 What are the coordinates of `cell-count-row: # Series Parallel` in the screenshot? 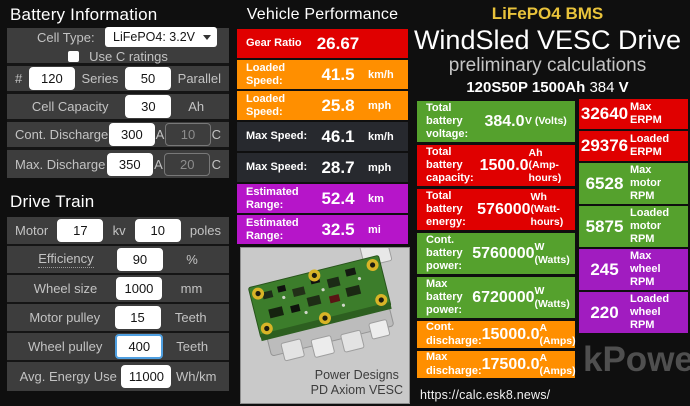 It's located at (118, 80).